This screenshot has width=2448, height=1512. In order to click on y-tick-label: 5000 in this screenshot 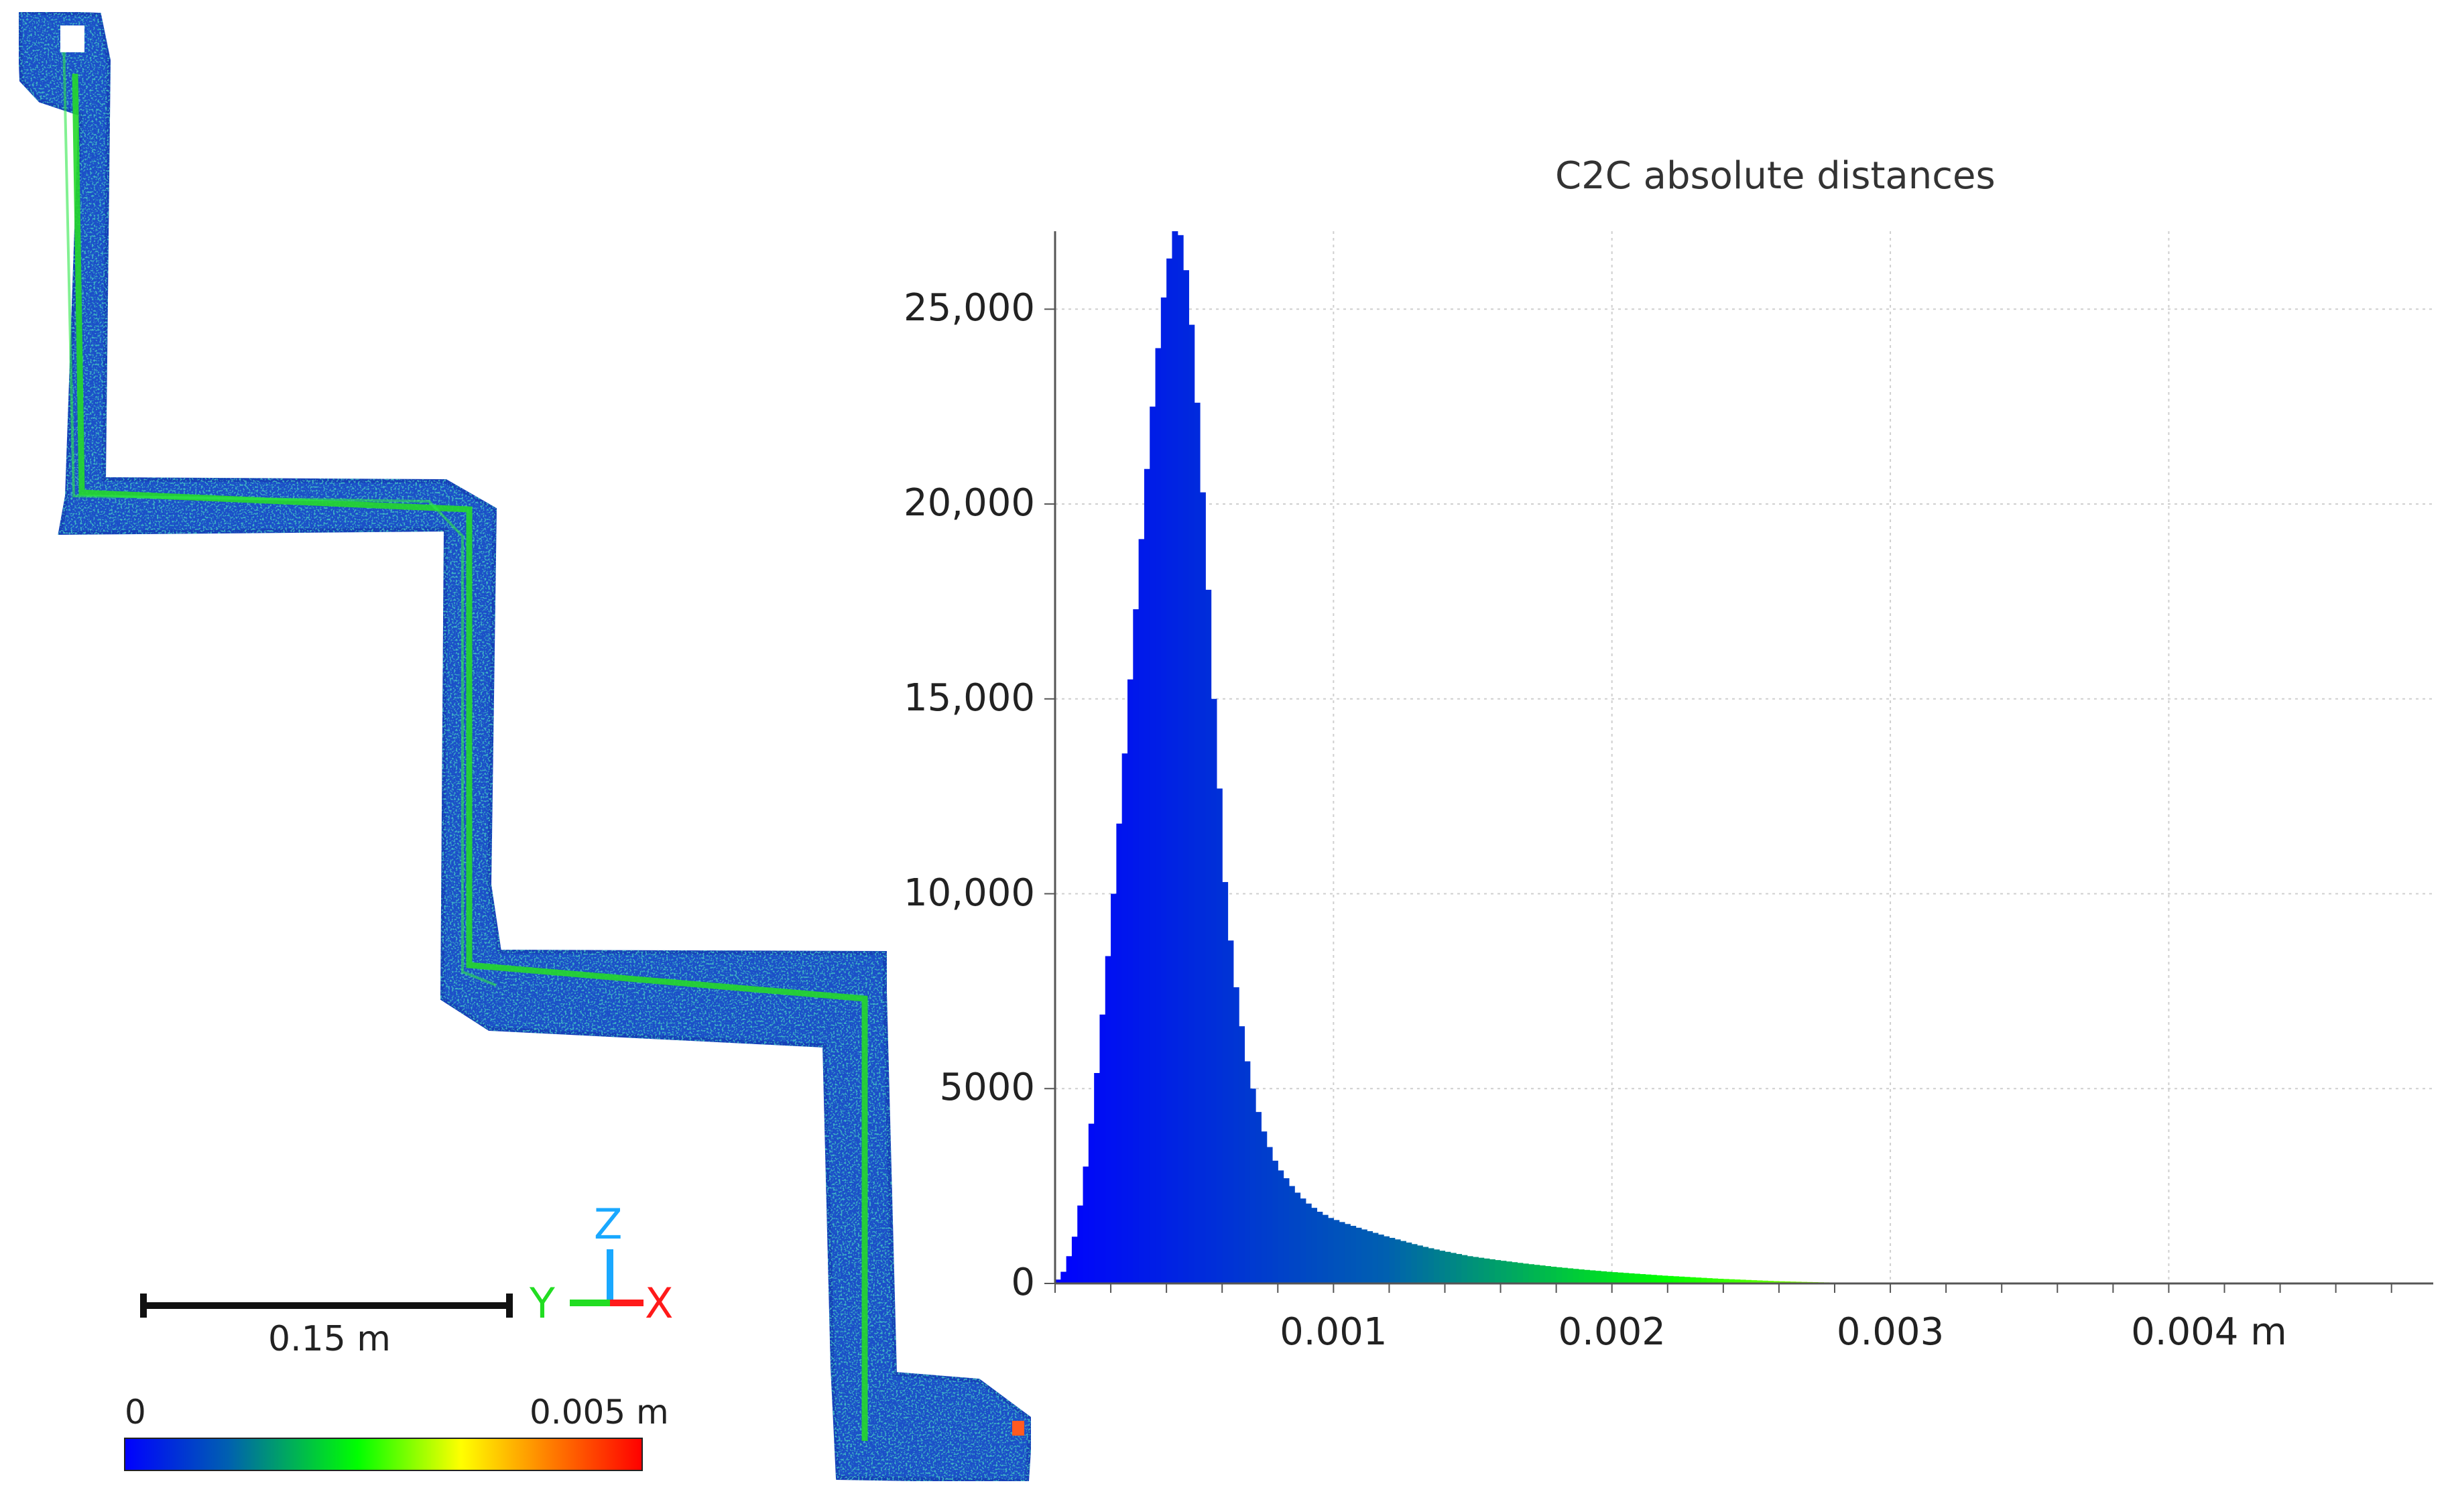, I will do `click(987, 1088)`.